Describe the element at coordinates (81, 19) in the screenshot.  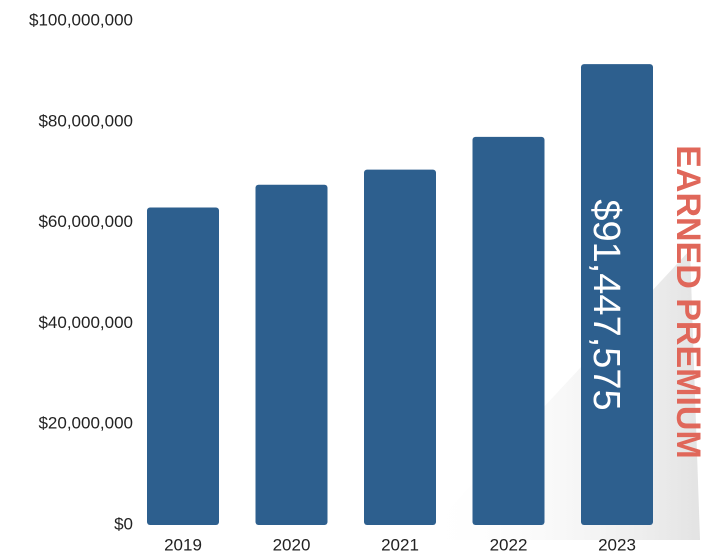
I see `y-tick-label: $100,000,000` at that location.